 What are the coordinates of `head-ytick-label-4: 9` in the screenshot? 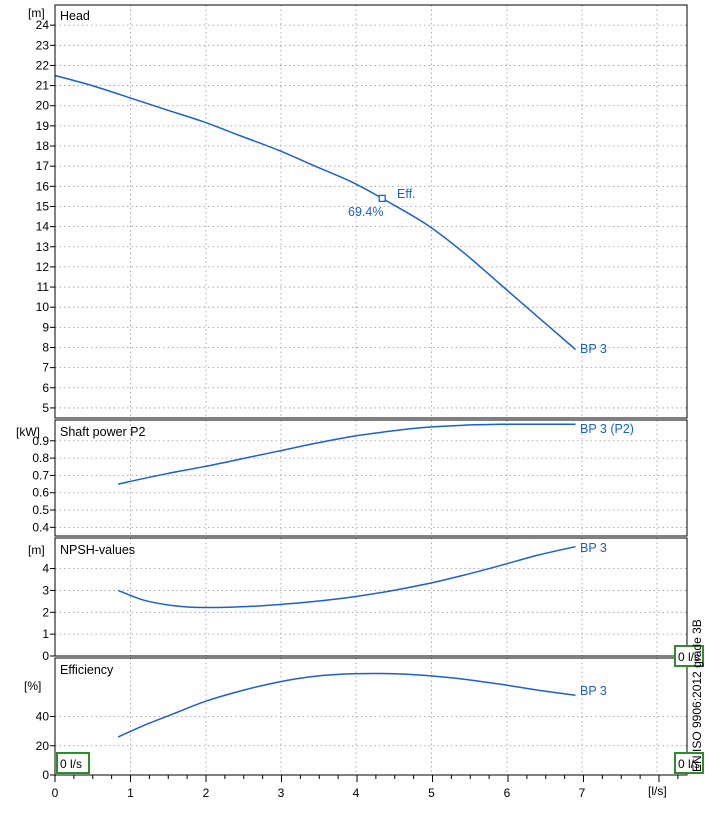 It's located at (45, 327).